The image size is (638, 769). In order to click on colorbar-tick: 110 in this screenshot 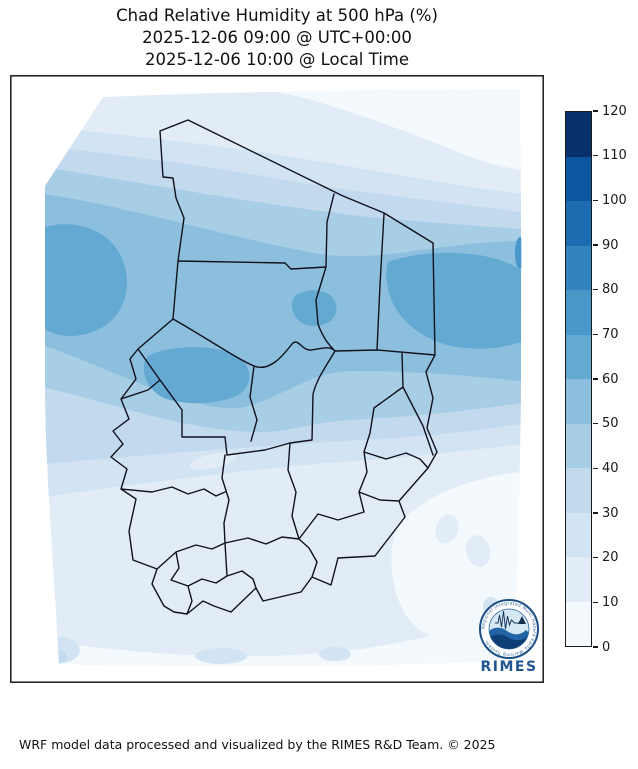, I will do `click(610, 156)`.